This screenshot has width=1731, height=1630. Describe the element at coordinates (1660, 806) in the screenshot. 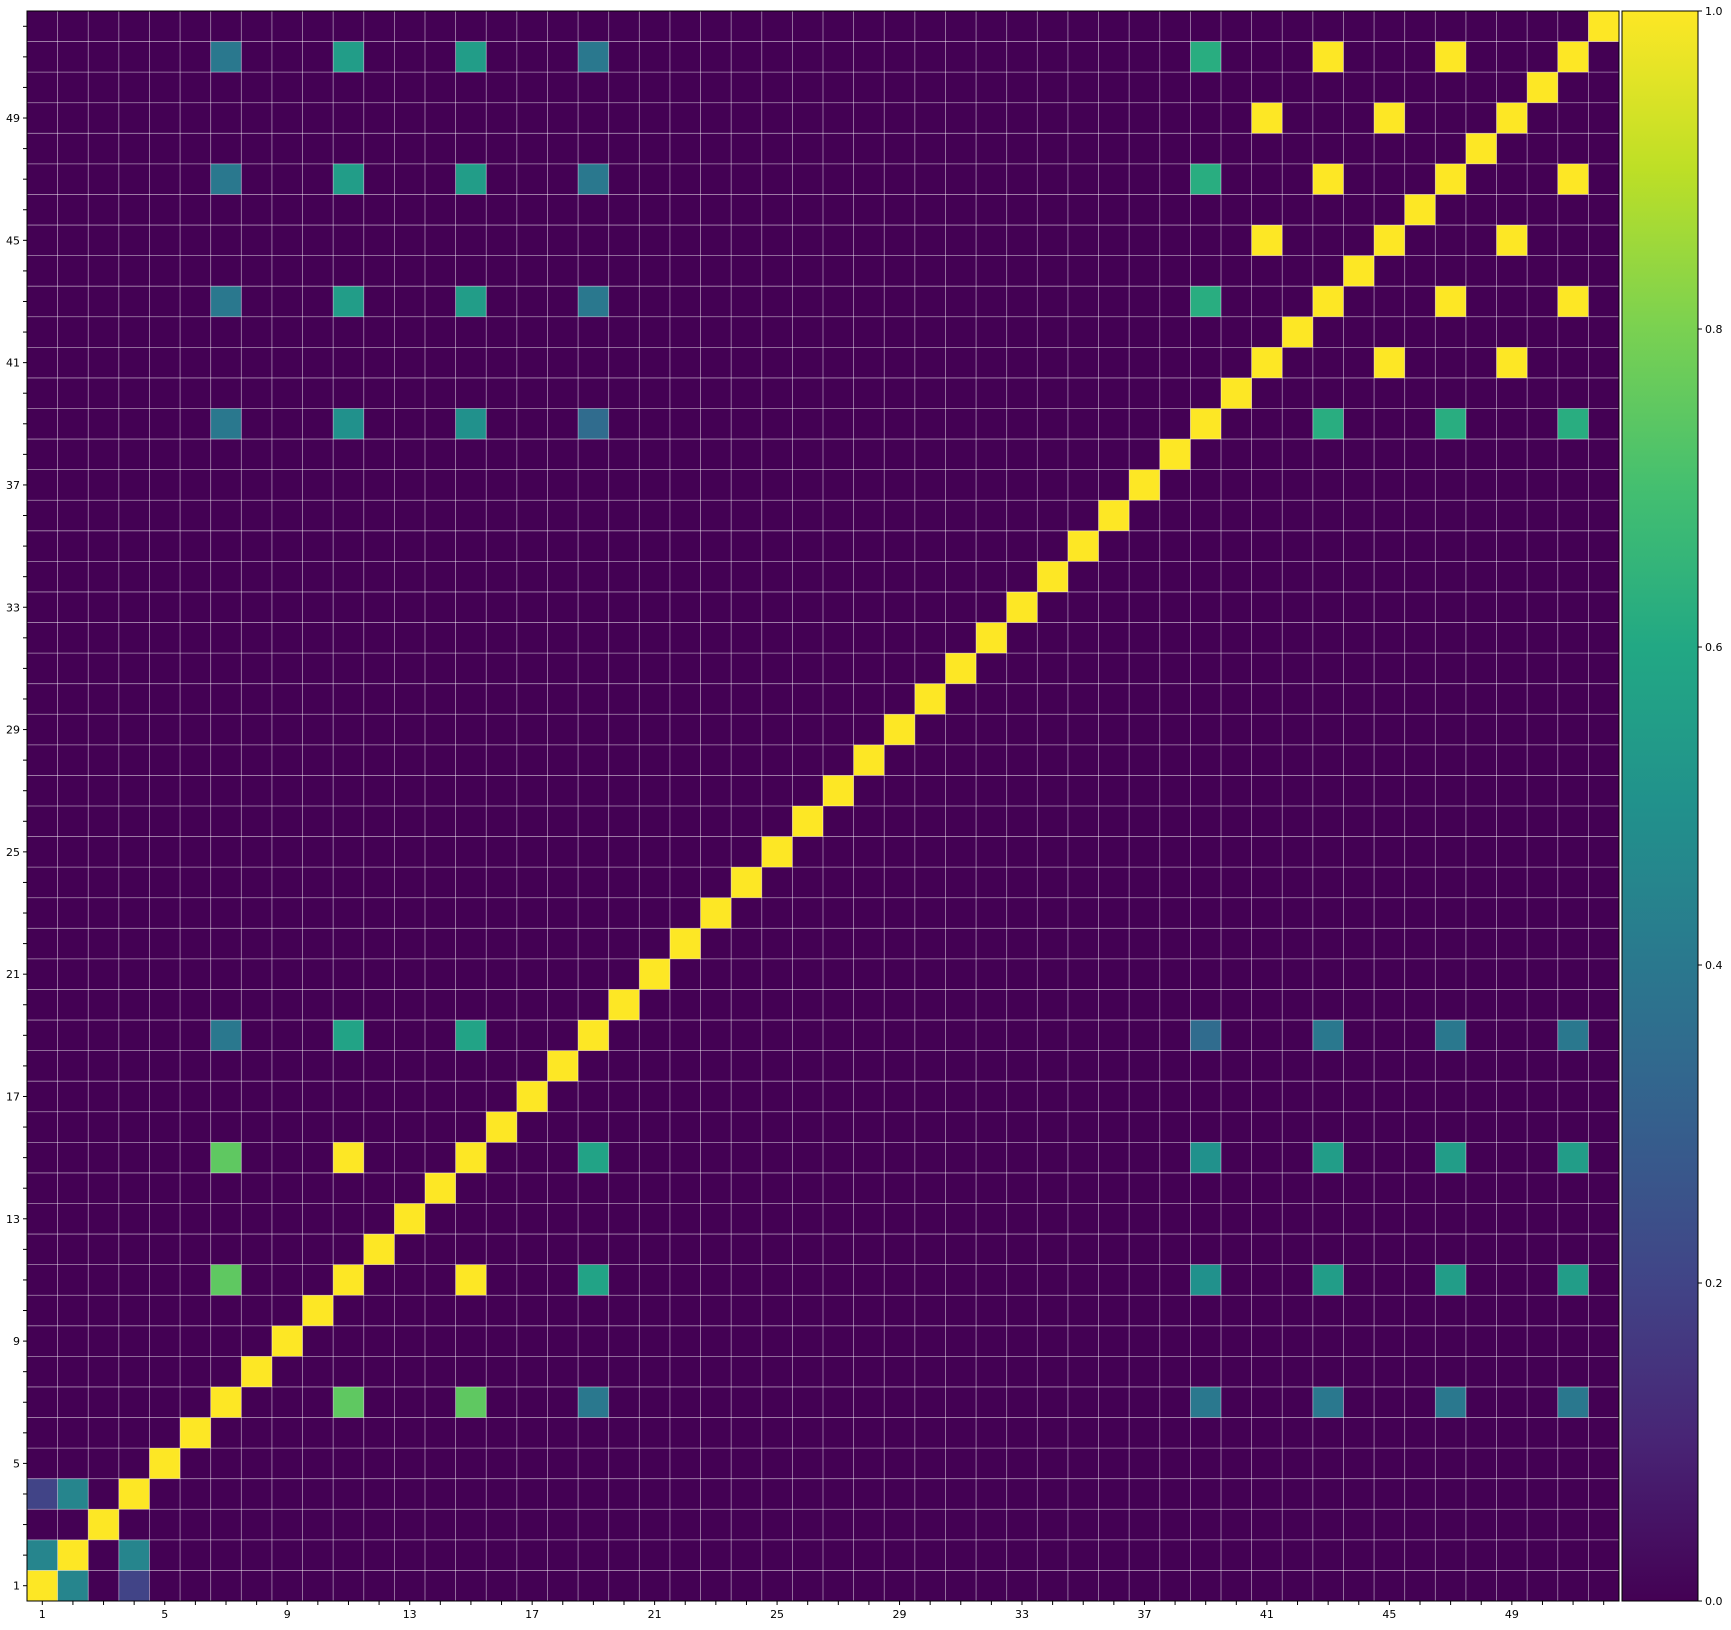

I see `colorbar-bar` at that location.